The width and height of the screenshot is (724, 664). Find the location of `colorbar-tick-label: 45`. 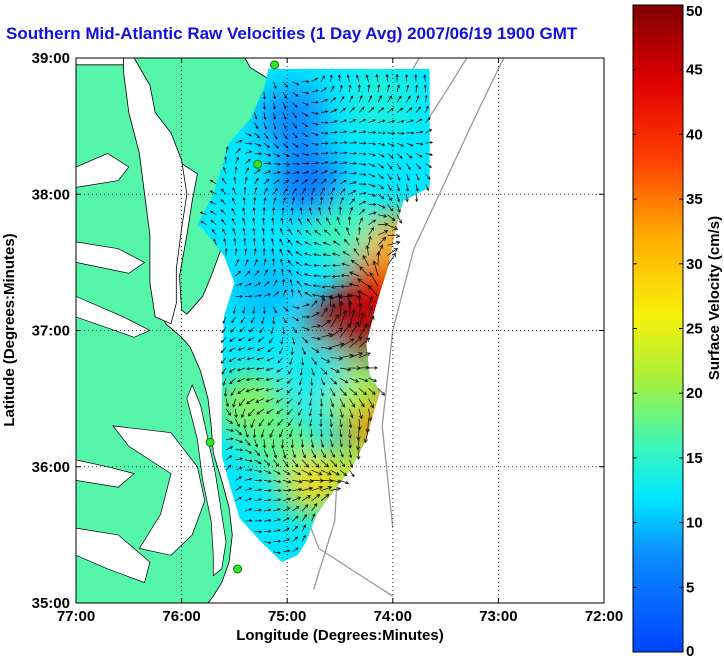

colorbar-tick-label: 45 is located at coordinates (694, 70).